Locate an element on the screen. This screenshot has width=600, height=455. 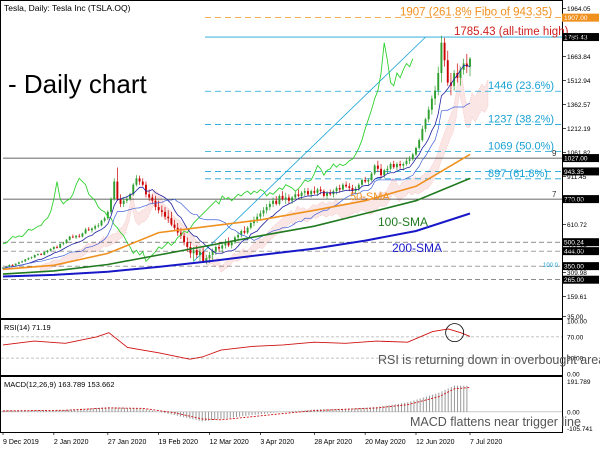
rsi-tick-label: 30.00 is located at coordinates (575, 359).